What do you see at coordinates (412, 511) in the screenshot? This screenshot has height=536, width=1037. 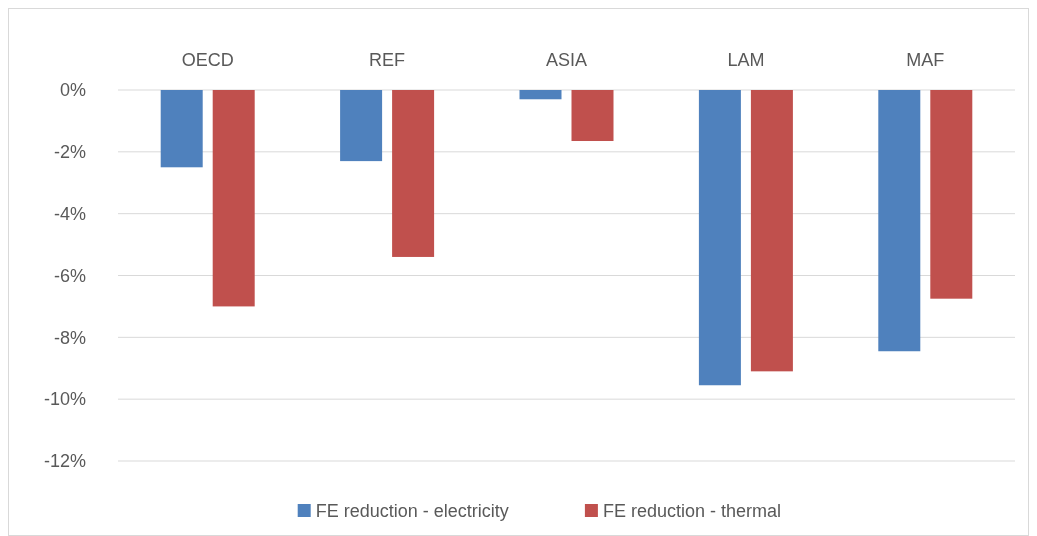 I see `legend-label: FE reduction - electricity` at bounding box center [412, 511].